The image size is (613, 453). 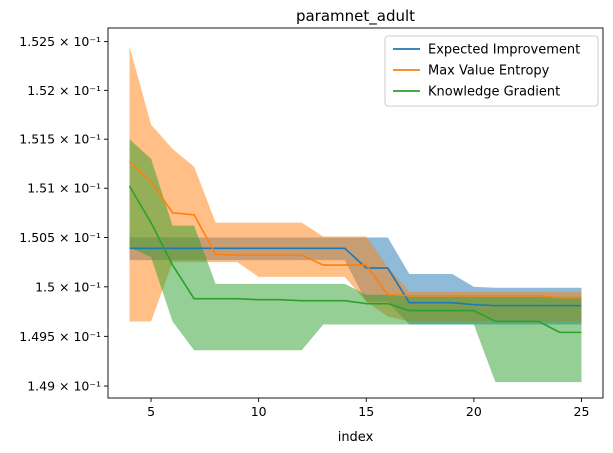 I want to click on line-expected-improvement, so click(x=355, y=277).